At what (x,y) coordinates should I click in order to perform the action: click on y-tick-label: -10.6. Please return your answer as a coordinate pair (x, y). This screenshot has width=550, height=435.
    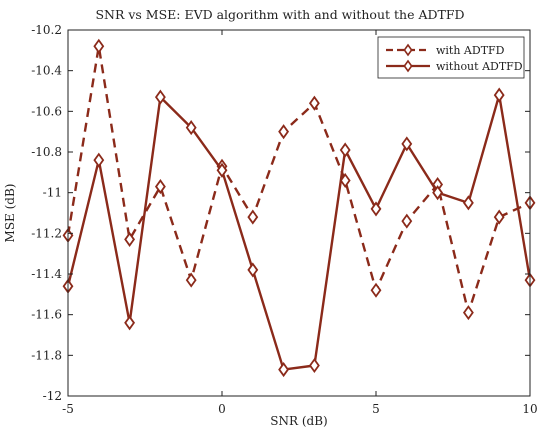
    Looking at the image, I should click on (46, 111).